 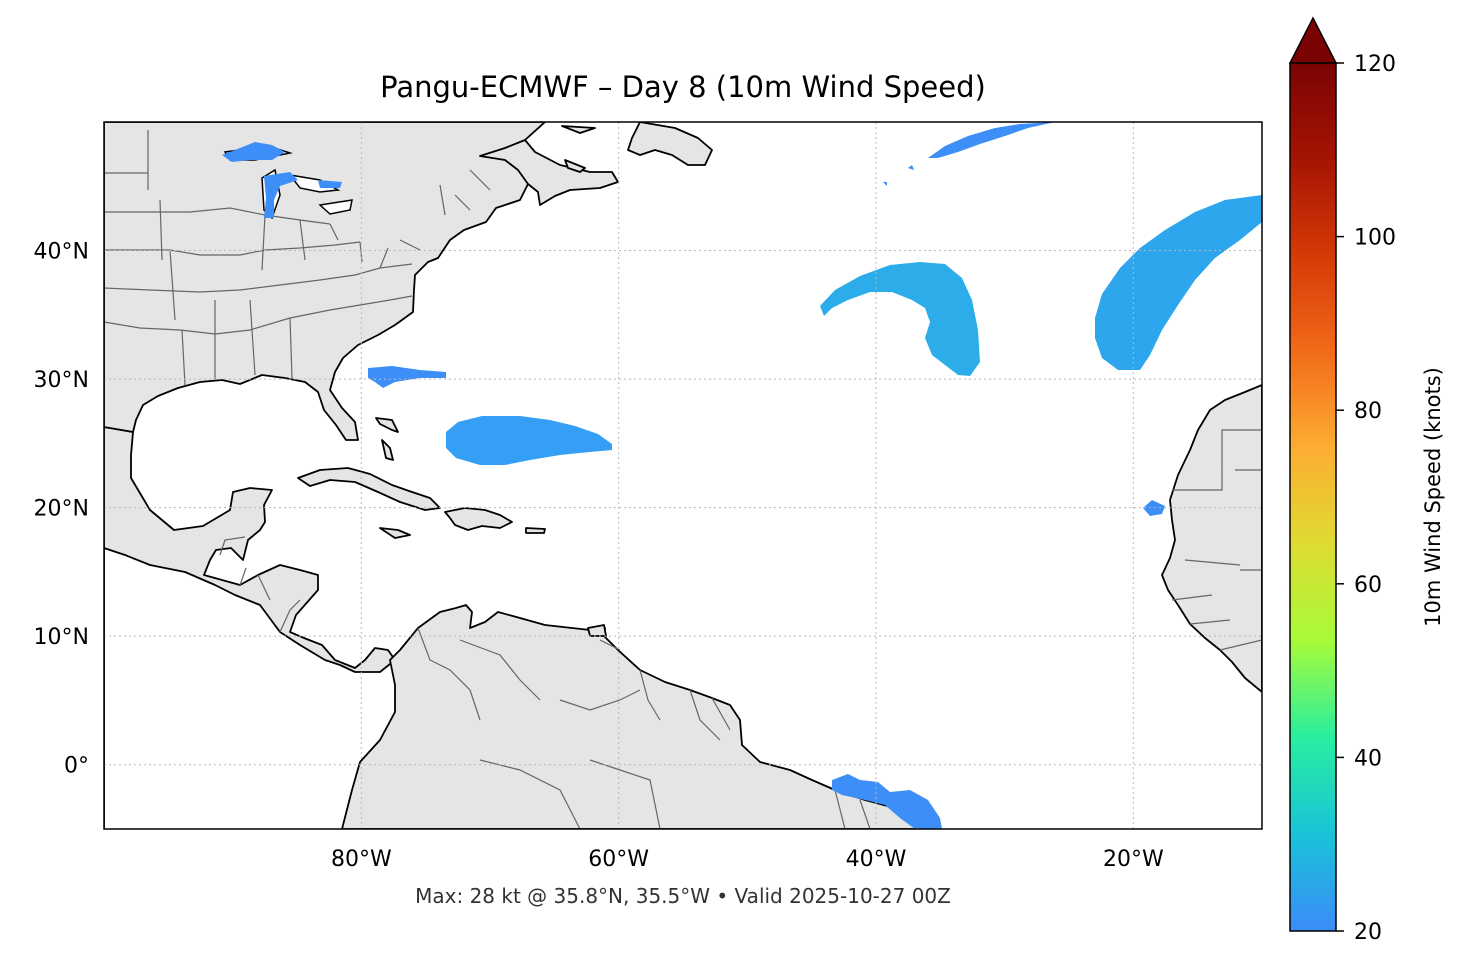 I want to click on colorbar-tick-label: 120, so click(x=1375, y=64).